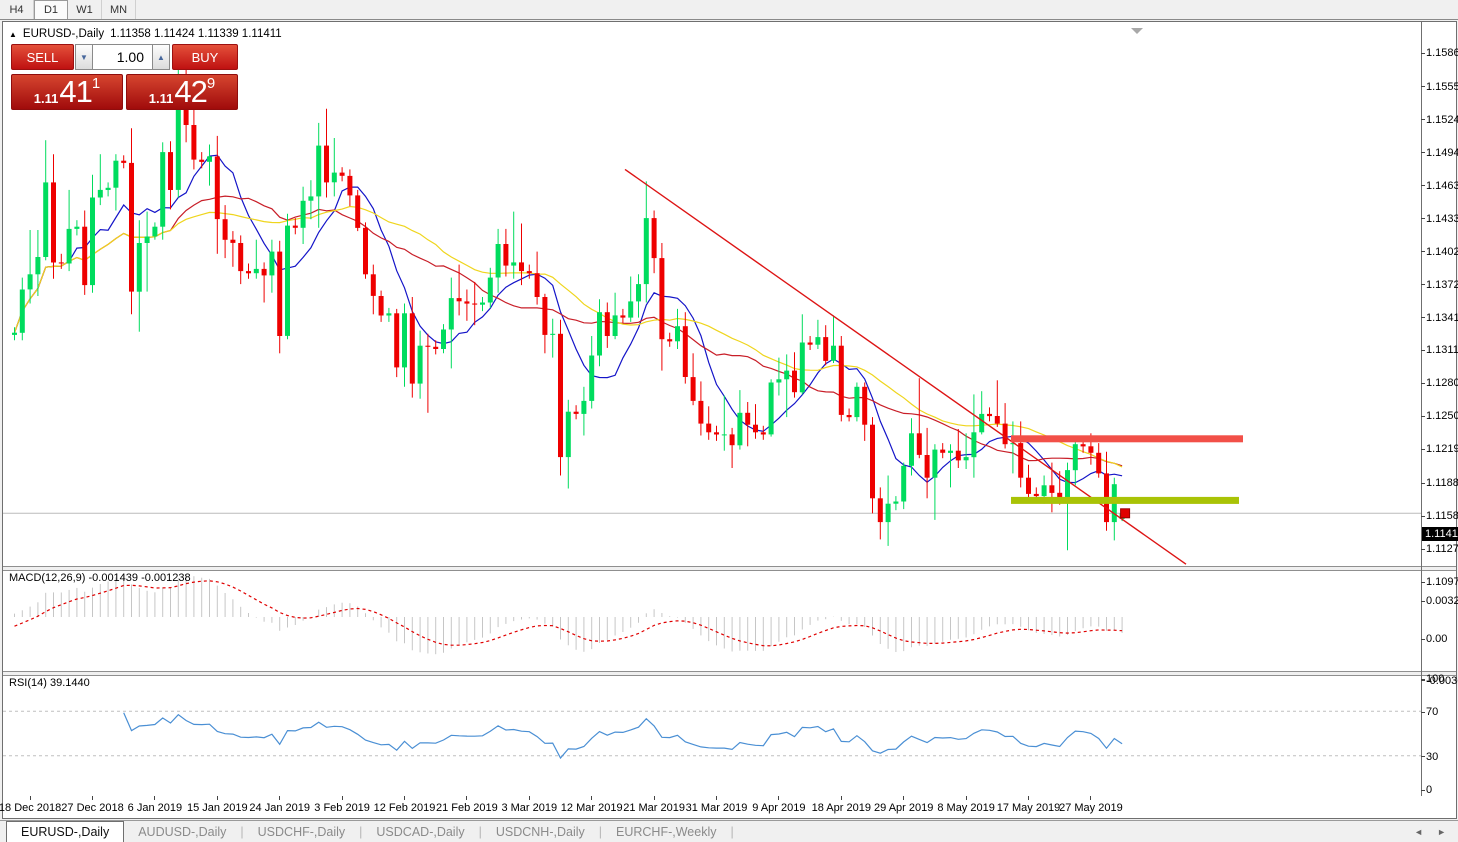 This screenshot has height=842, width=1458. What do you see at coordinates (301, 831) in the screenshot?
I see `chart-tab-usdchf: USDCHF-,Daily` at bounding box center [301, 831].